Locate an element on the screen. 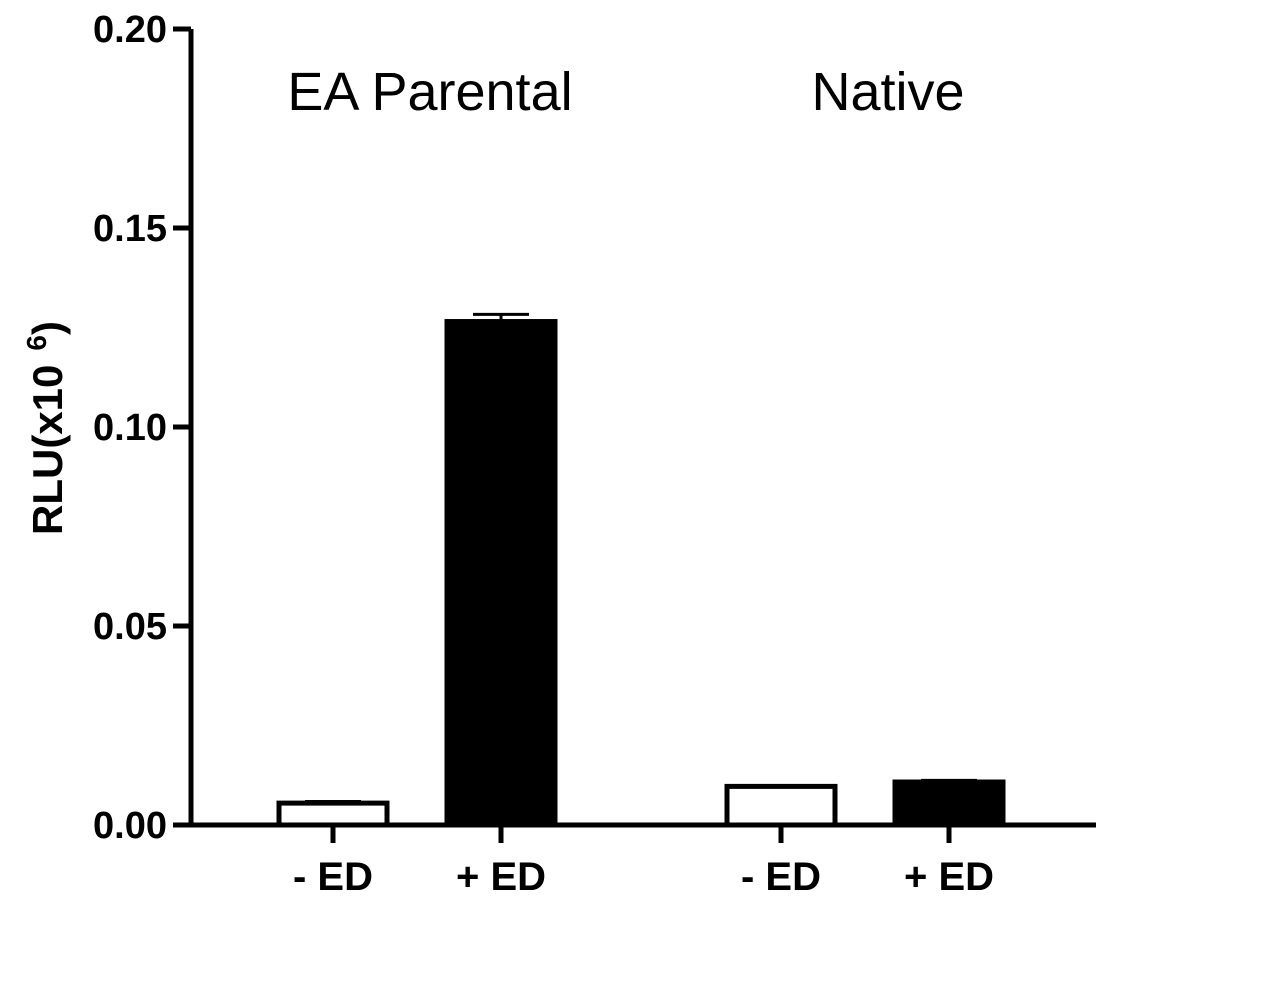 Image resolution: width=1269 pixels, height=1003 pixels. y-tick-label: 0.20 is located at coordinates (130, 30).